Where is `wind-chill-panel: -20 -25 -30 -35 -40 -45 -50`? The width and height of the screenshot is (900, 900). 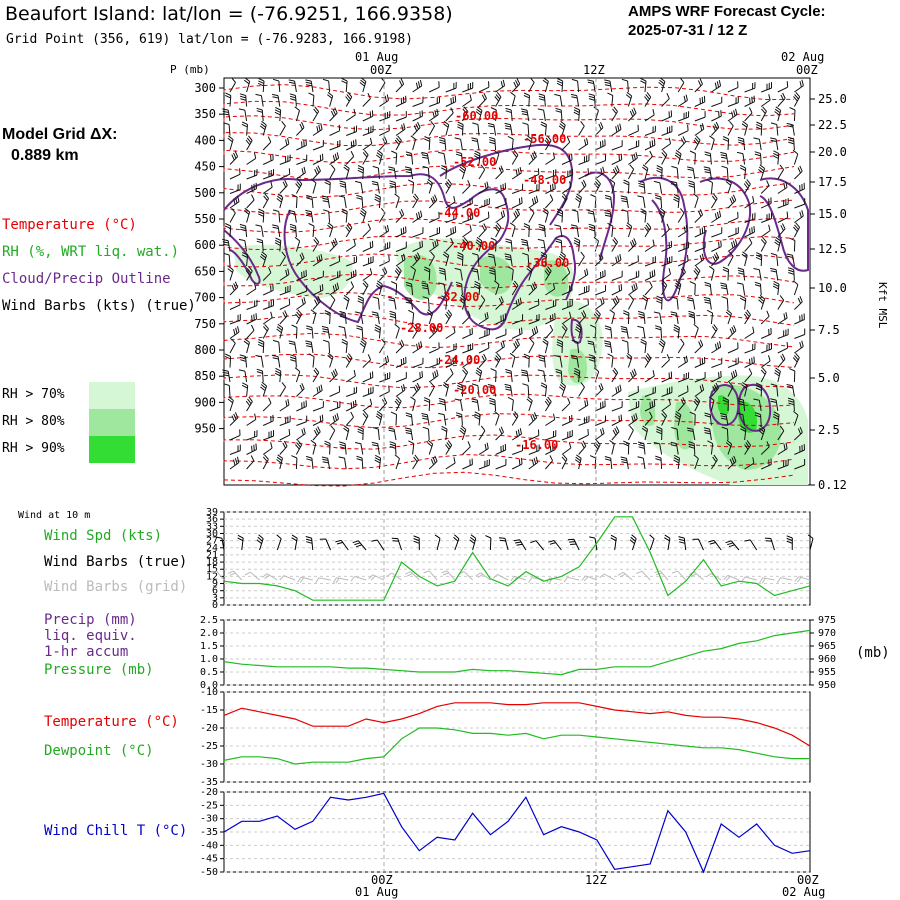 wind-chill-panel: -20 -25 -30 -35 -40 -45 -50 is located at coordinates (505, 832).